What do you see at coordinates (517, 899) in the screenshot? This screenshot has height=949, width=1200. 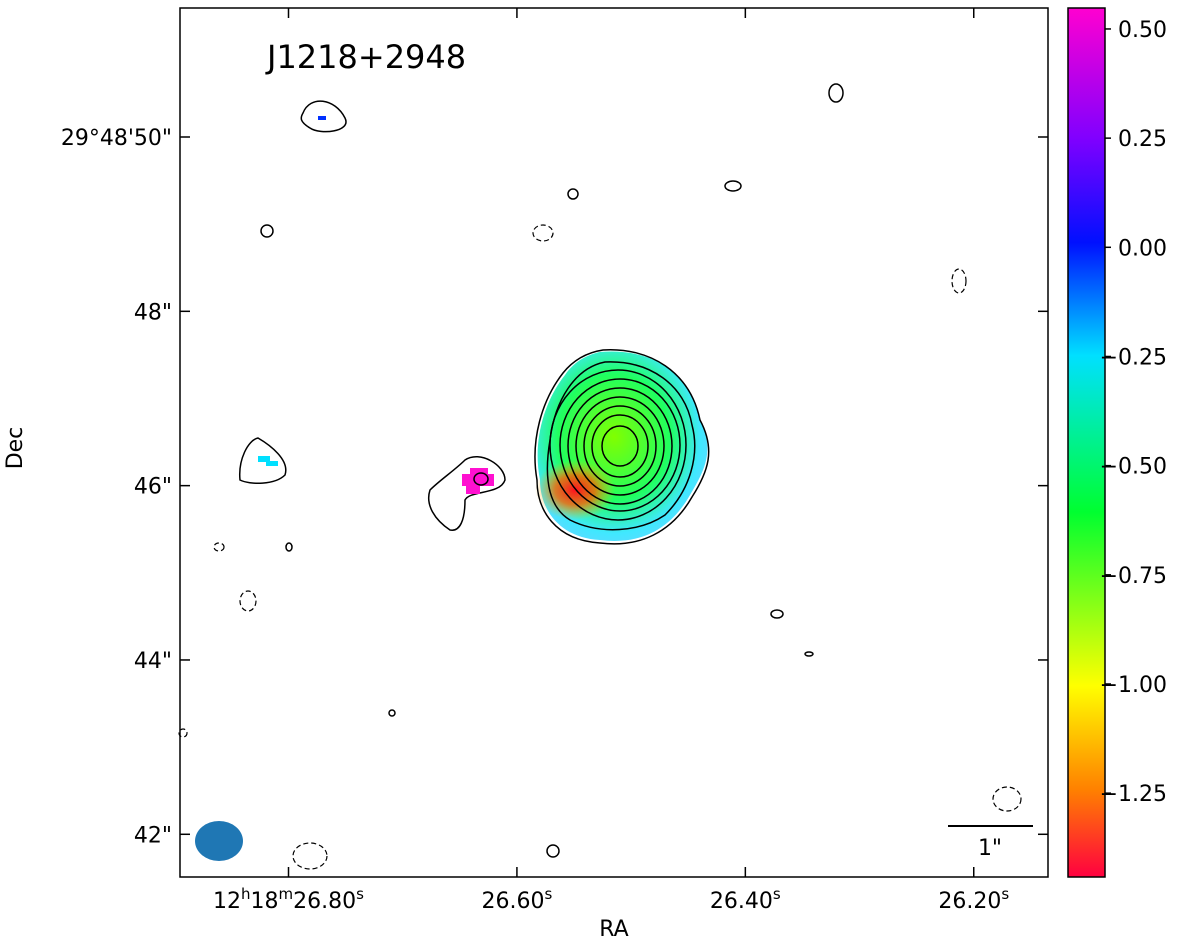 I see `x-tick-label: 26.60s` at bounding box center [517, 899].